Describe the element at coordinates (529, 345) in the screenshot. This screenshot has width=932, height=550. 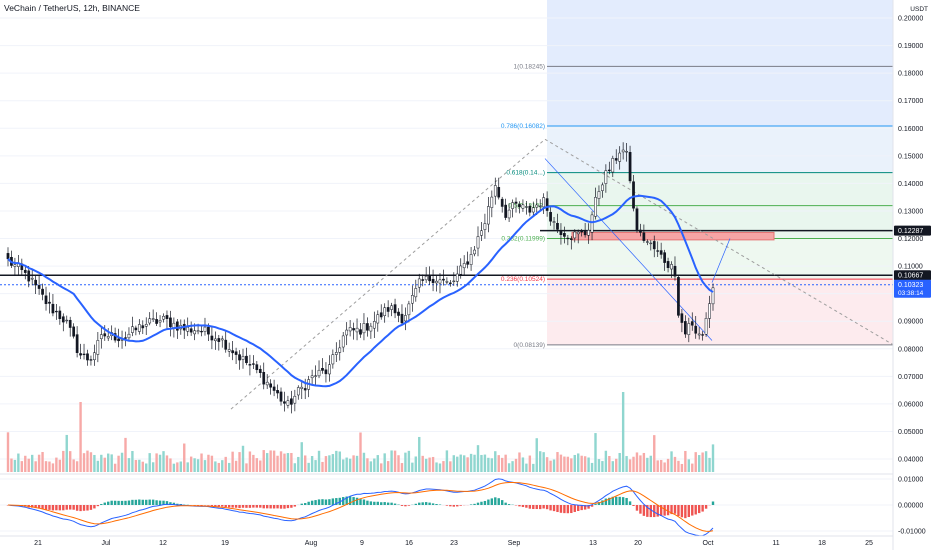
I see `fib-level-label: 0(0.08139)` at that location.